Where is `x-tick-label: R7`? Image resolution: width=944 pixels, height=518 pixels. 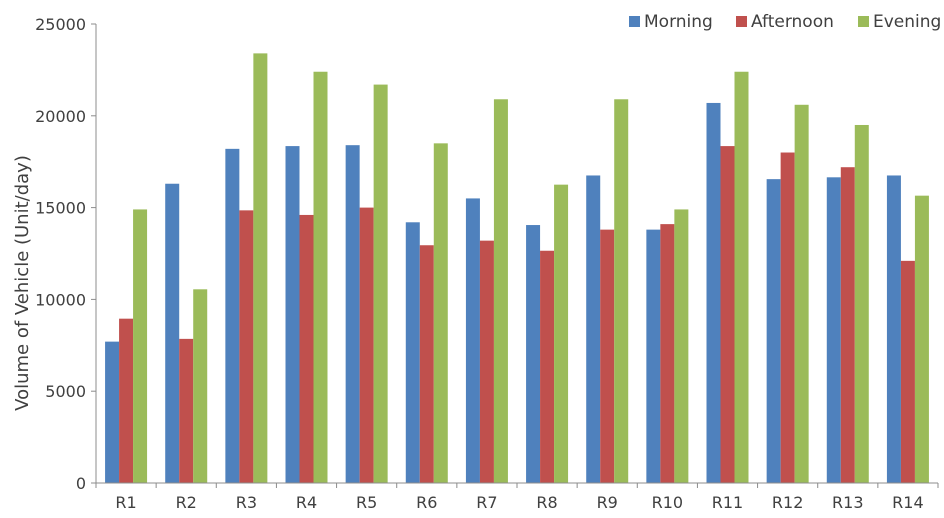 x-tick-label: R7 is located at coordinates (486, 502).